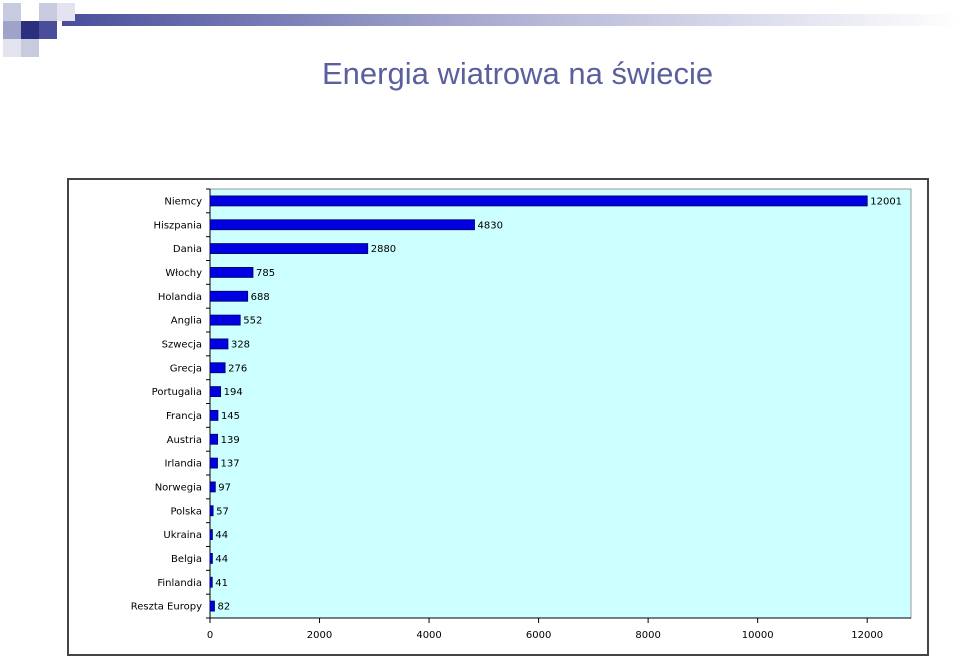  Describe the element at coordinates (230, 416) in the screenshot. I see `value-label: 145` at that location.